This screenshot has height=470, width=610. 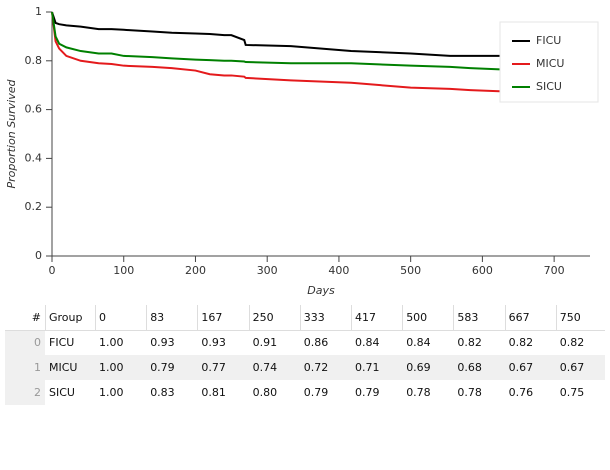 I want to click on legend-box, so click(x=549, y=62).